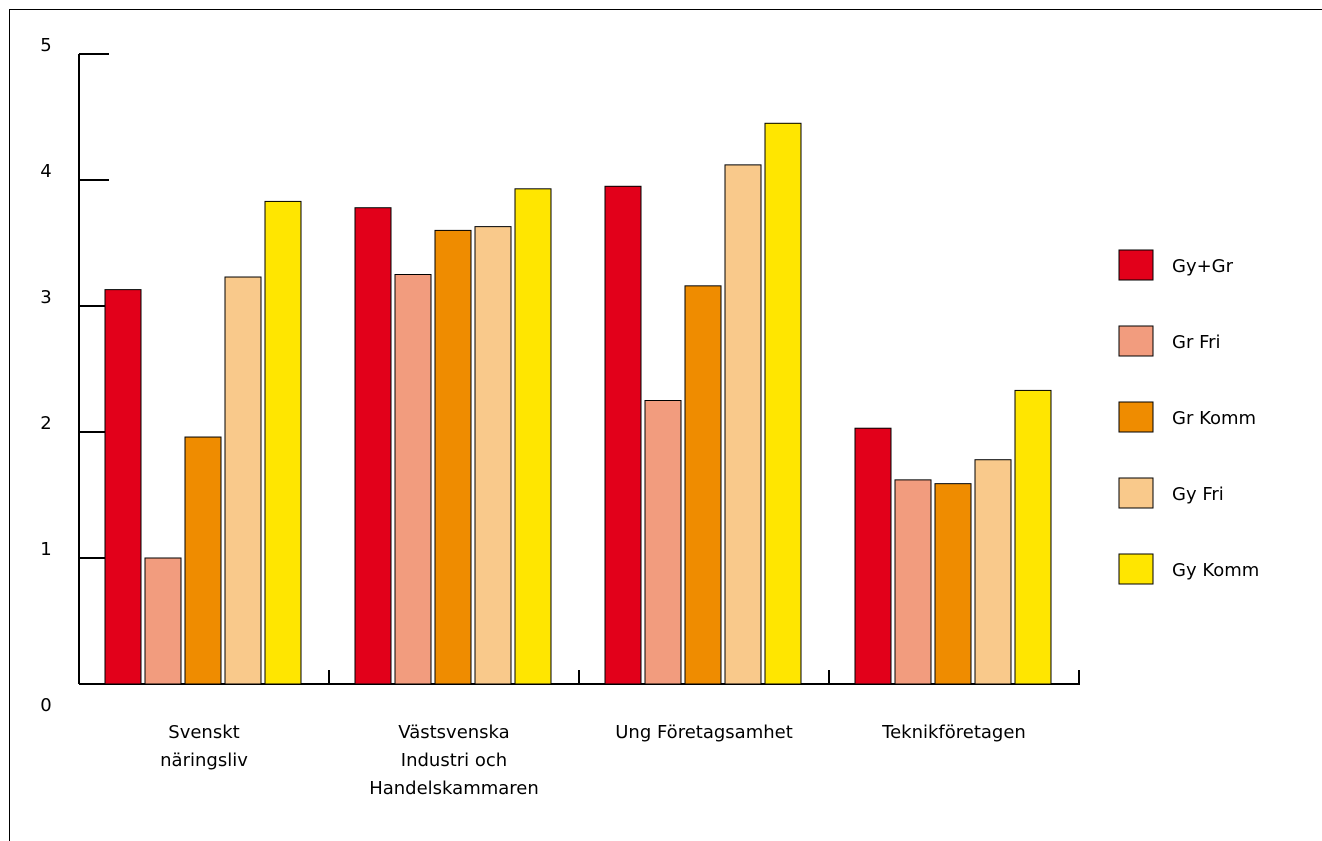  Describe the element at coordinates (1215, 570) in the screenshot. I see `legend-label: Gy Komm` at that location.